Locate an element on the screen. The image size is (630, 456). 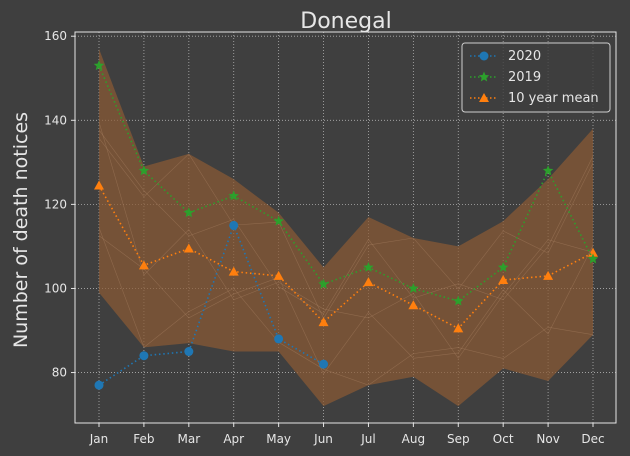
point-2019-sep is located at coordinates (458, 300).